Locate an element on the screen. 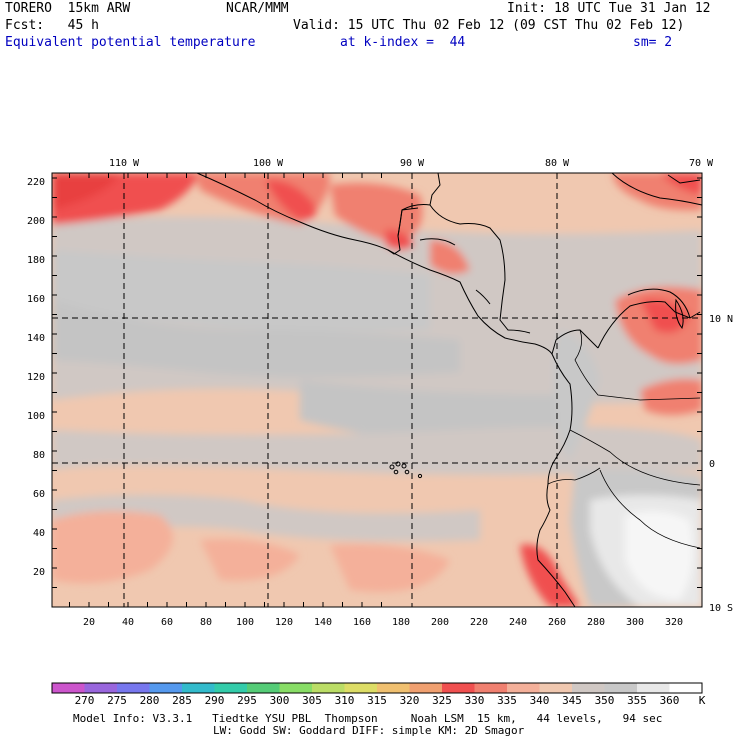 This screenshot has height=740, width=740. colorbar-label: 310 is located at coordinates (344, 700).